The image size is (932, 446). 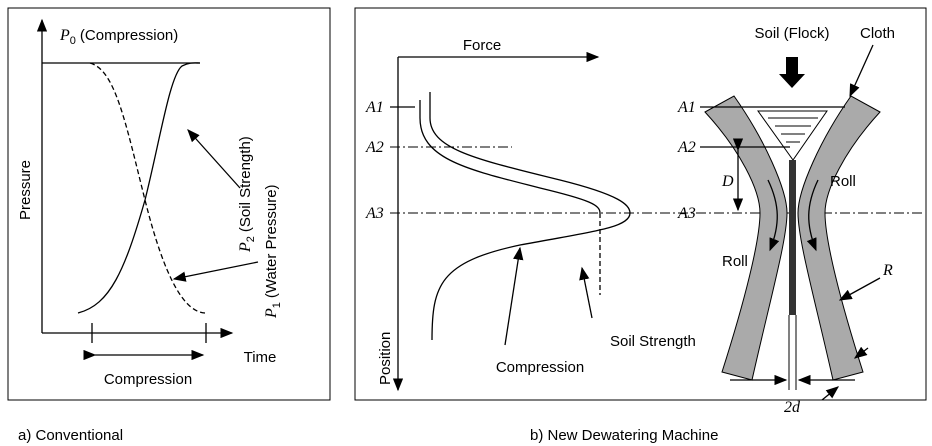 I want to click on p0-label: P0 (Compression), so click(x=118, y=37).